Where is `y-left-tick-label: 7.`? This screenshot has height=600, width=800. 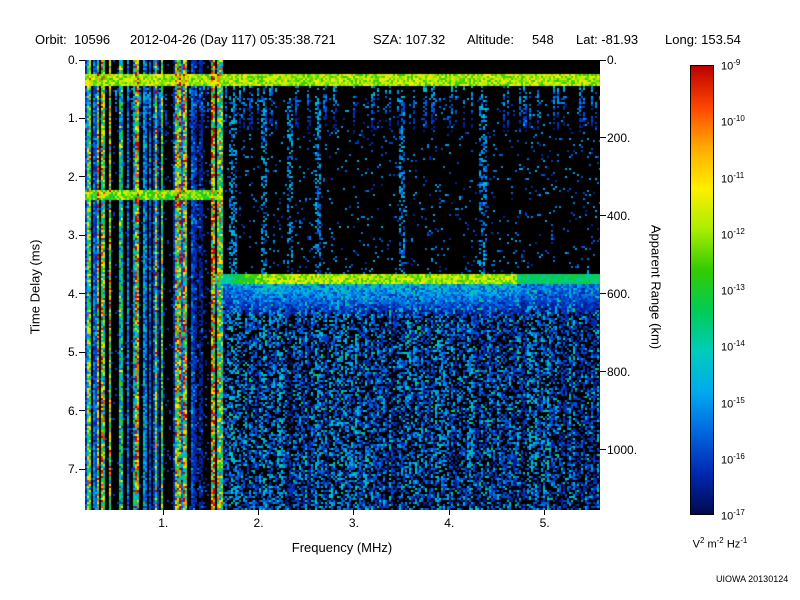
y-left-tick-label: 7. is located at coordinates (72, 469).